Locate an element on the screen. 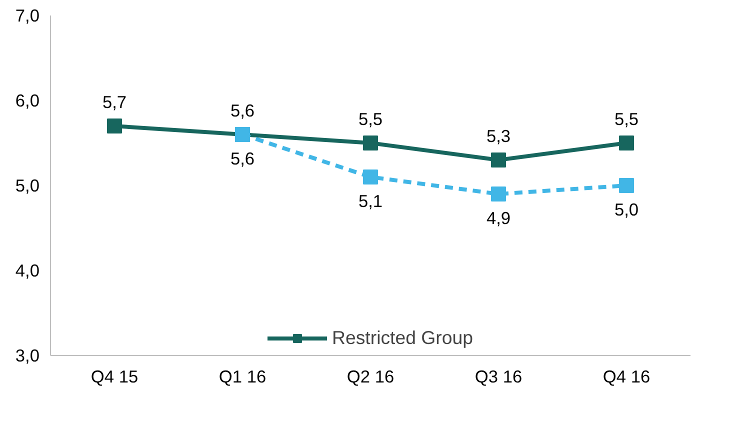 Image resolution: width=739 pixels, height=430 pixels. data-label: 5,7 is located at coordinates (114, 102).